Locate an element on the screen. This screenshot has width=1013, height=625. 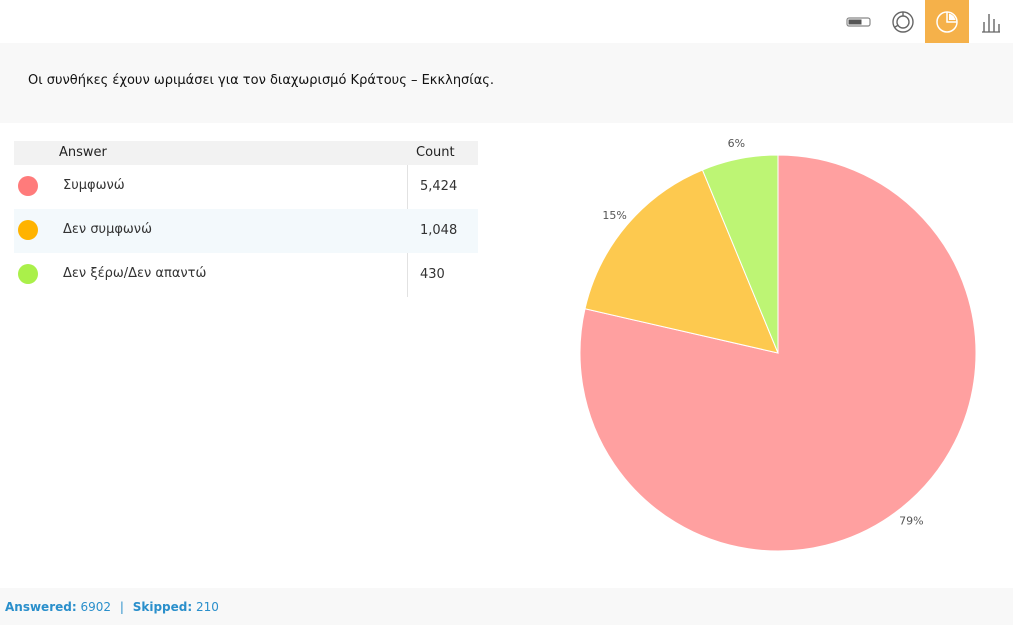
skipped-value: 210 is located at coordinates (207, 607).